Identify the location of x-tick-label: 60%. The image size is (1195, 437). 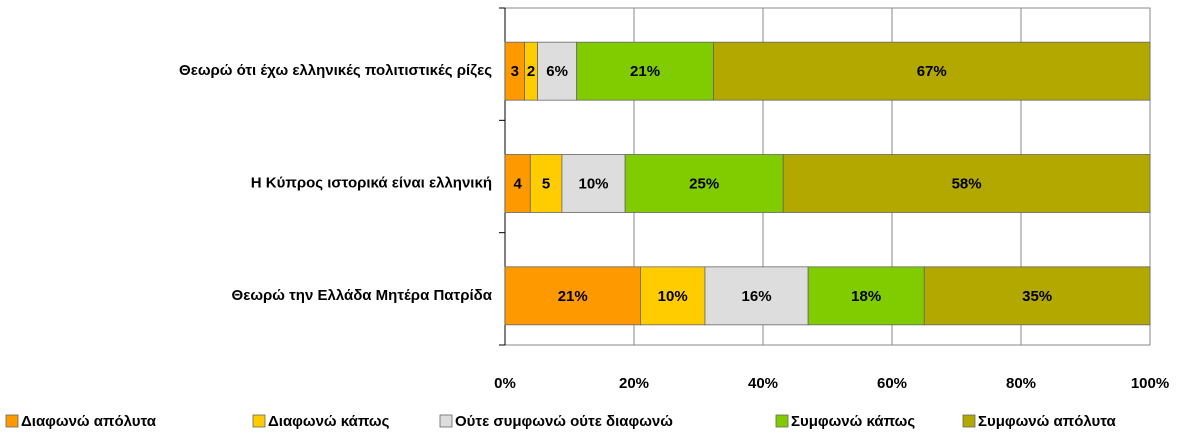
(892, 383).